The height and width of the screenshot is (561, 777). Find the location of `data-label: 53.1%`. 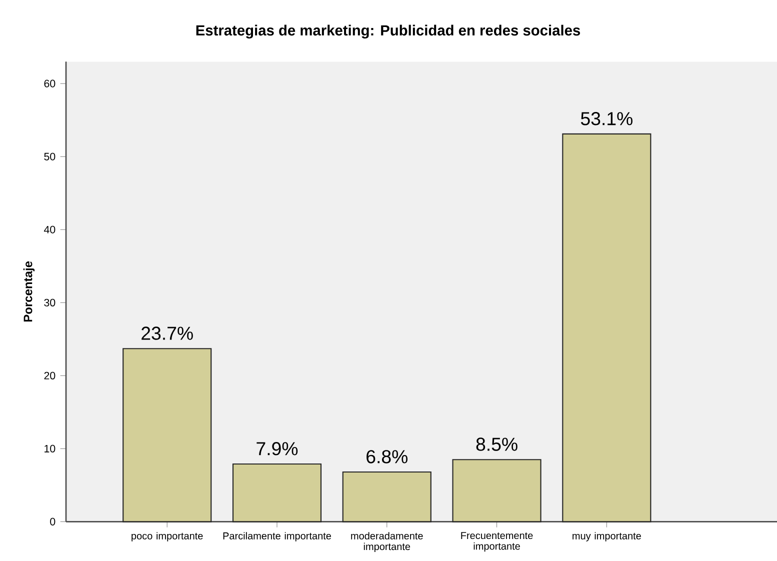

data-label: 53.1% is located at coordinates (606, 119).